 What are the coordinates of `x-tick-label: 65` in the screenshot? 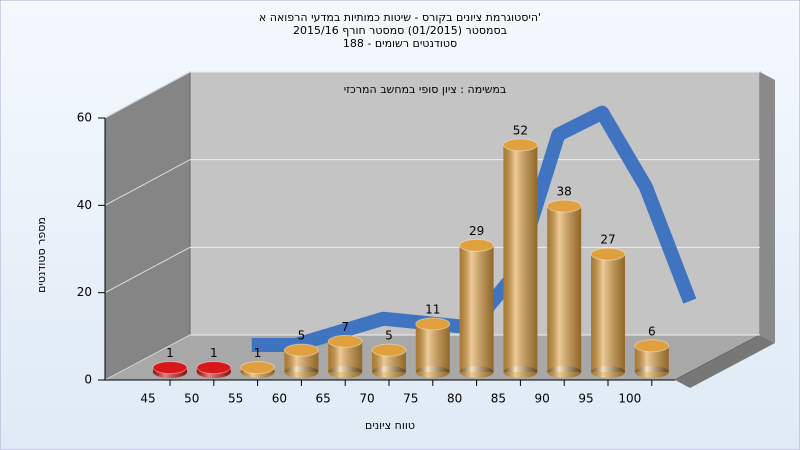 It's located at (323, 399).